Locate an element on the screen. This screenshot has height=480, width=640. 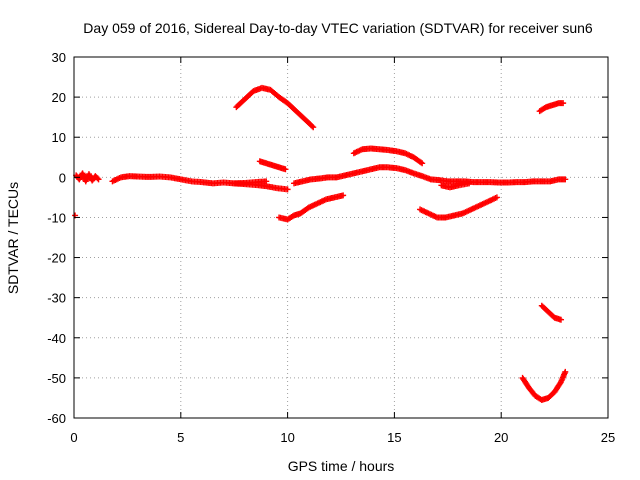
y-tick-label: -30 is located at coordinates (56, 298).